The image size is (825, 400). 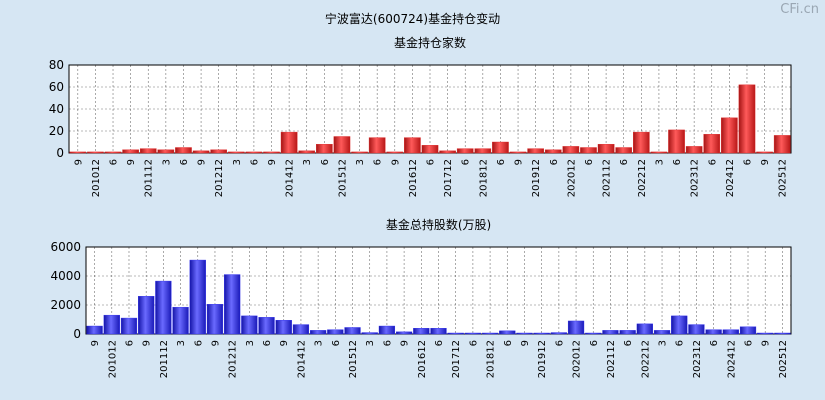 What do you see at coordinates (730, 178) in the screenshot?
I see `x-tick-label: 202412` at bounding box center [730, 178].